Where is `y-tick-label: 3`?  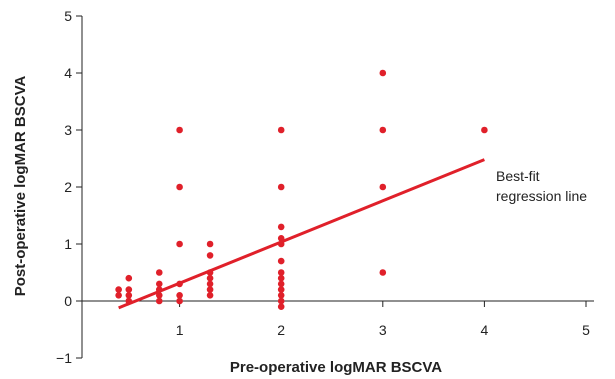
y-tick-label: 3 is located at coordinates (68, 130).